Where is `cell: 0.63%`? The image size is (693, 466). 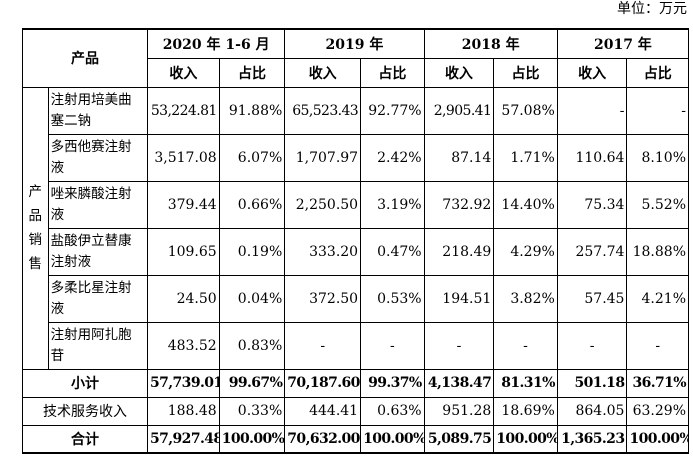
cell: 0.63% is located at coordinates (392, 411).